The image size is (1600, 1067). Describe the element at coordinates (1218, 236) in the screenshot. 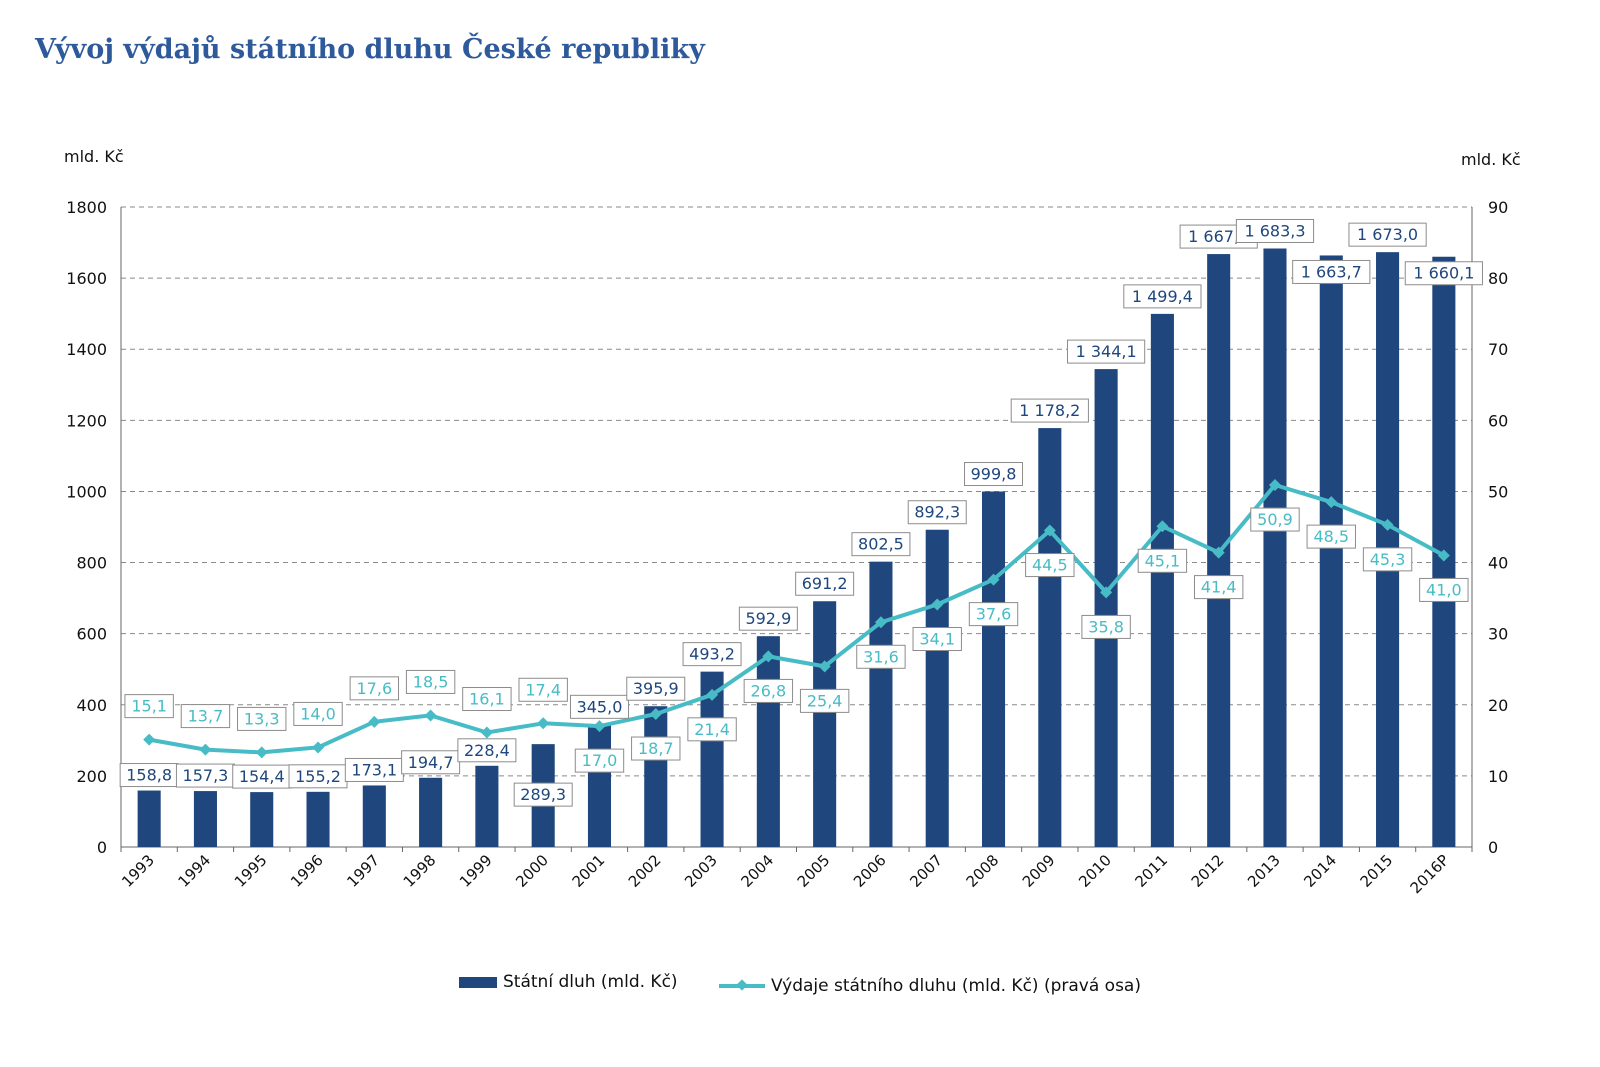

I see `bar-label-2012: 1 667,6` at that location.